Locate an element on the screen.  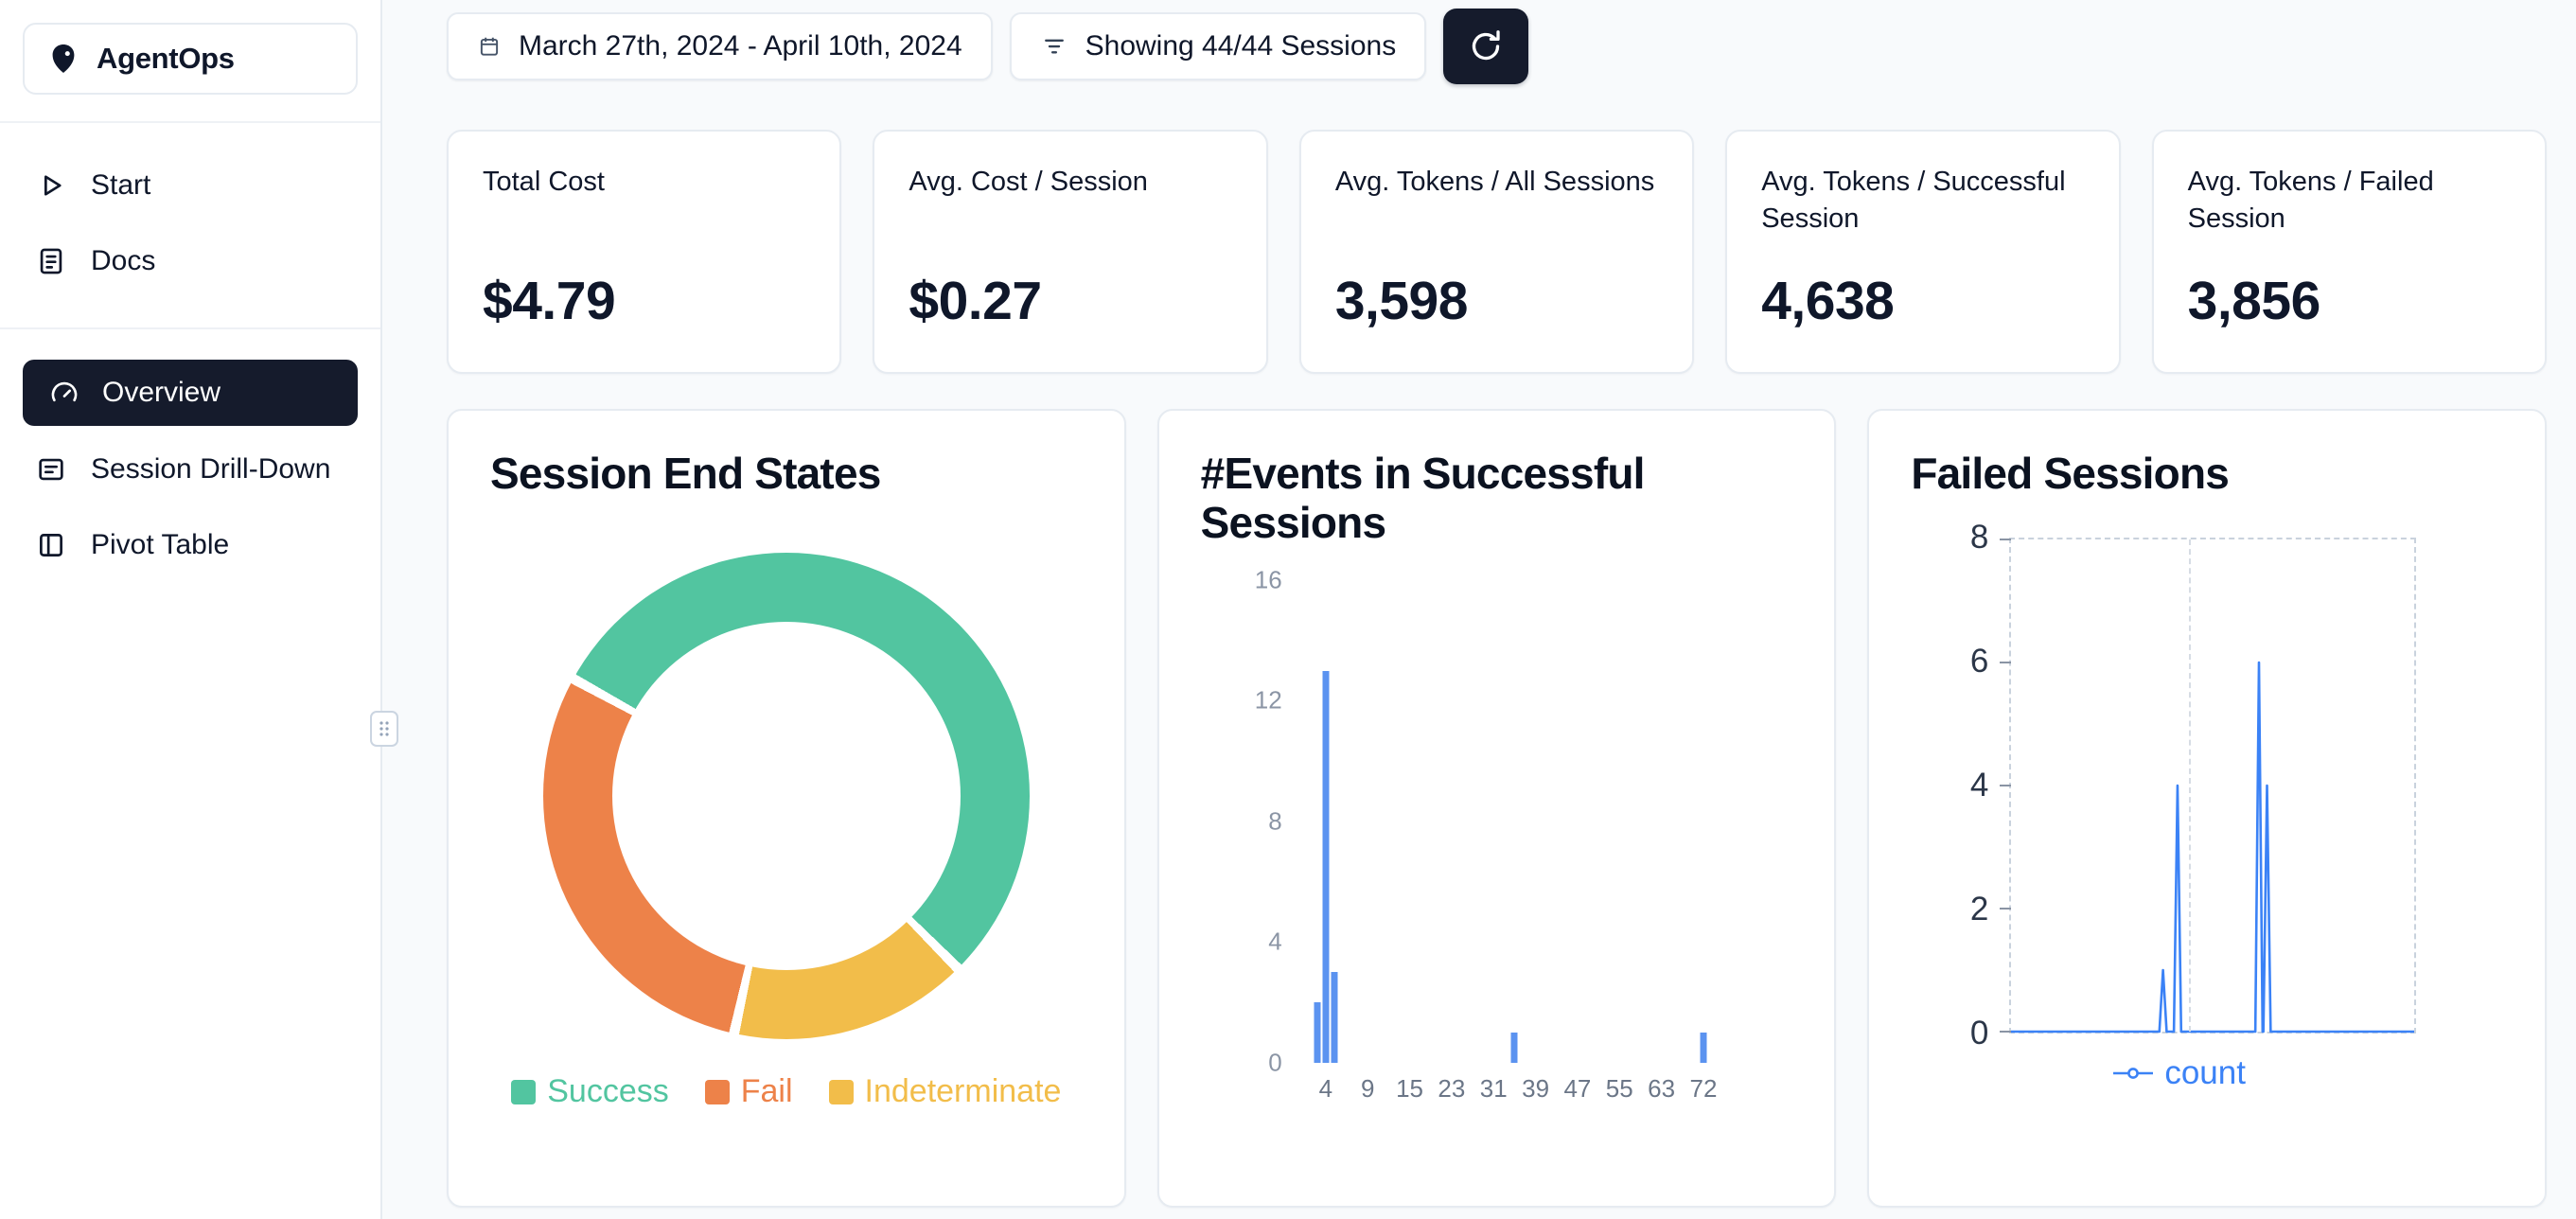
x-tick-label: 4 is located at coordinates (1325, 1088).